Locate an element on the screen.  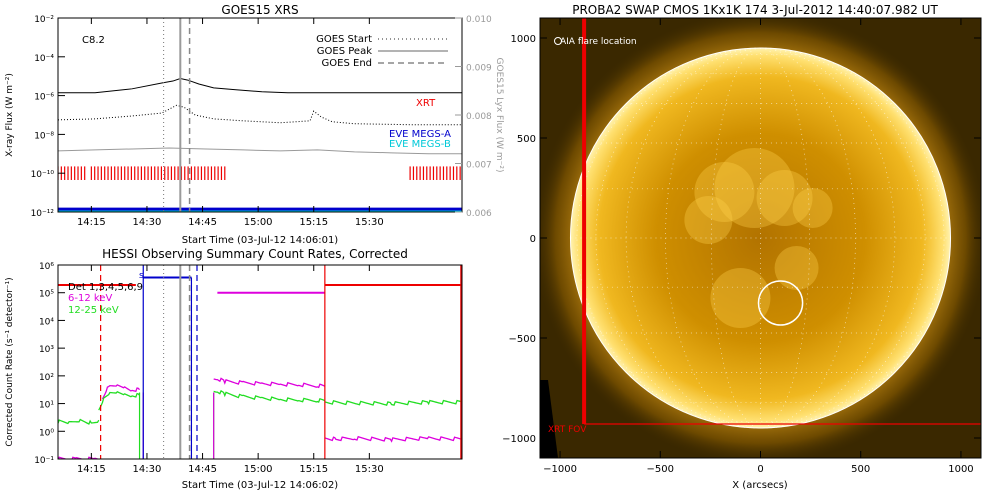
goes-y2-tick-label: 0.007 is located at coordinates (479, 166).